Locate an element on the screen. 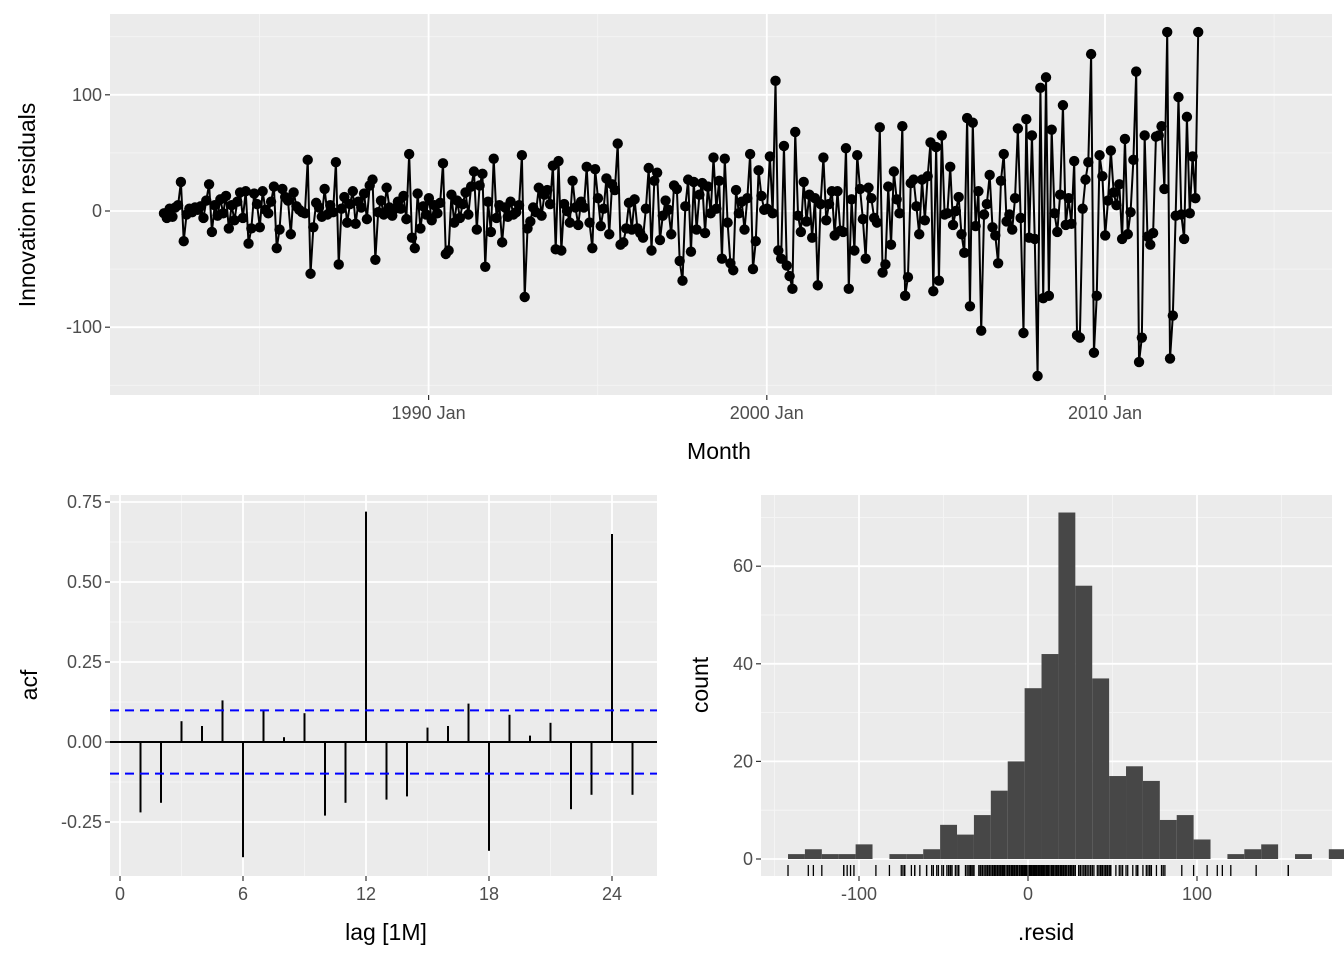 Image resolution: width=1344 pixels, height=960 pixels. acf-x-title: lag [1M] is located at coordinates (386, 932).